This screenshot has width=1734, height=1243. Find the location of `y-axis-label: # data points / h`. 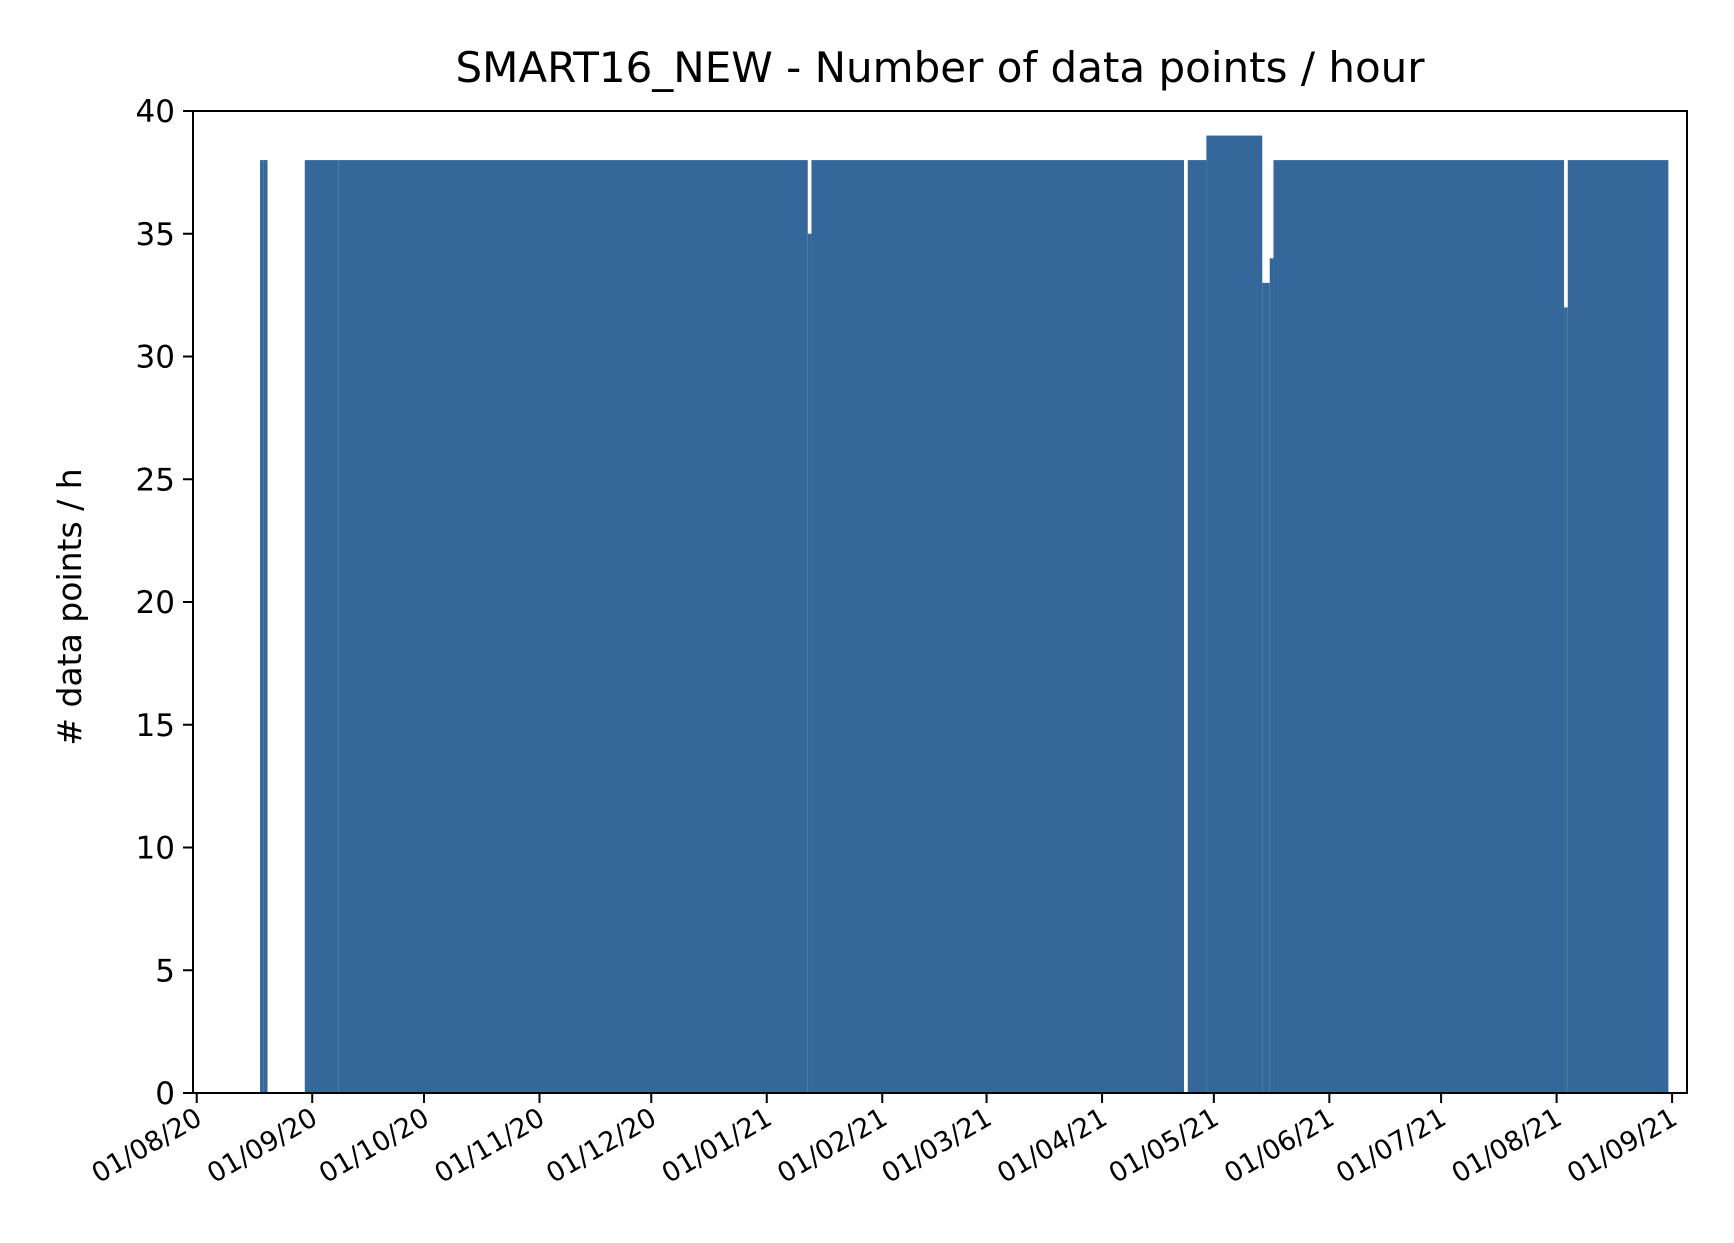

y-axis-label: # data points / h is located at coordinates (69, 606).